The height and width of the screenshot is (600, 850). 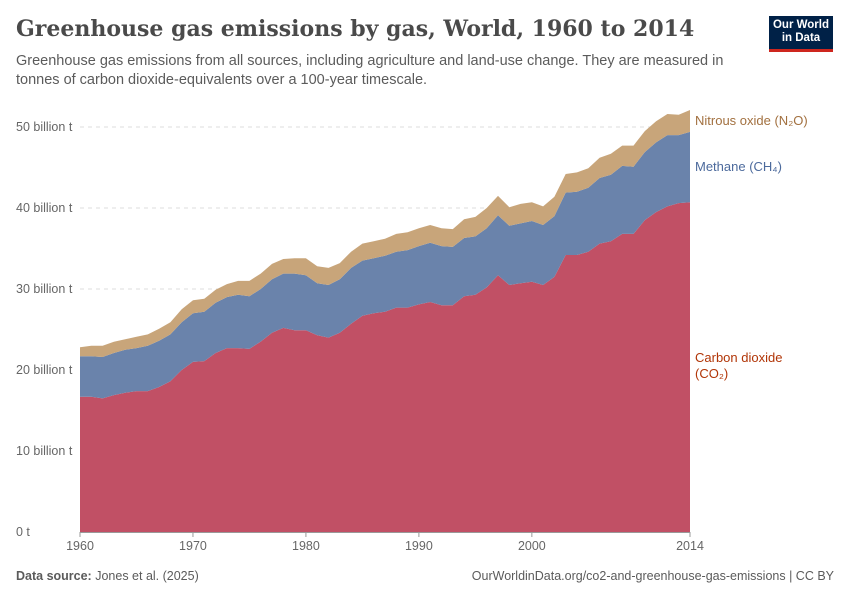 I want to click on y-tick-label: 10 billion t, so click(x=44, y=451).